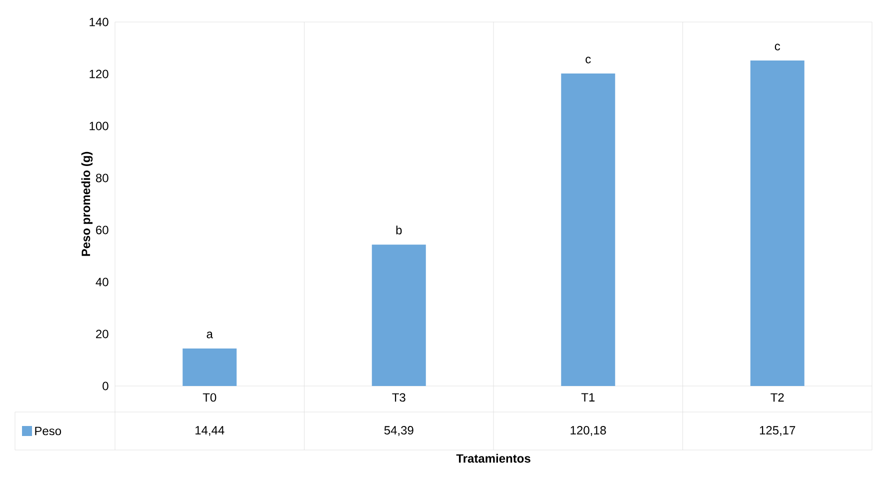 The width and height of the screenshot is (883, 480). I want to click on data-label: 54,39, so click(399, 431).